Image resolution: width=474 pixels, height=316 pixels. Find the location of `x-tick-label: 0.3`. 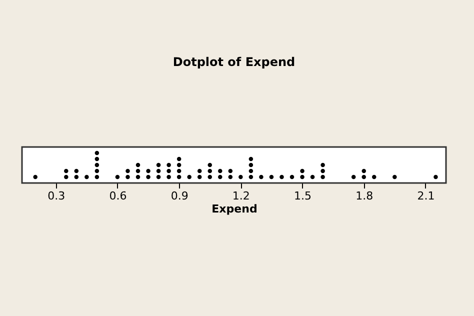

x-tick-label: 0.3 is located at coordinates (57, 196).